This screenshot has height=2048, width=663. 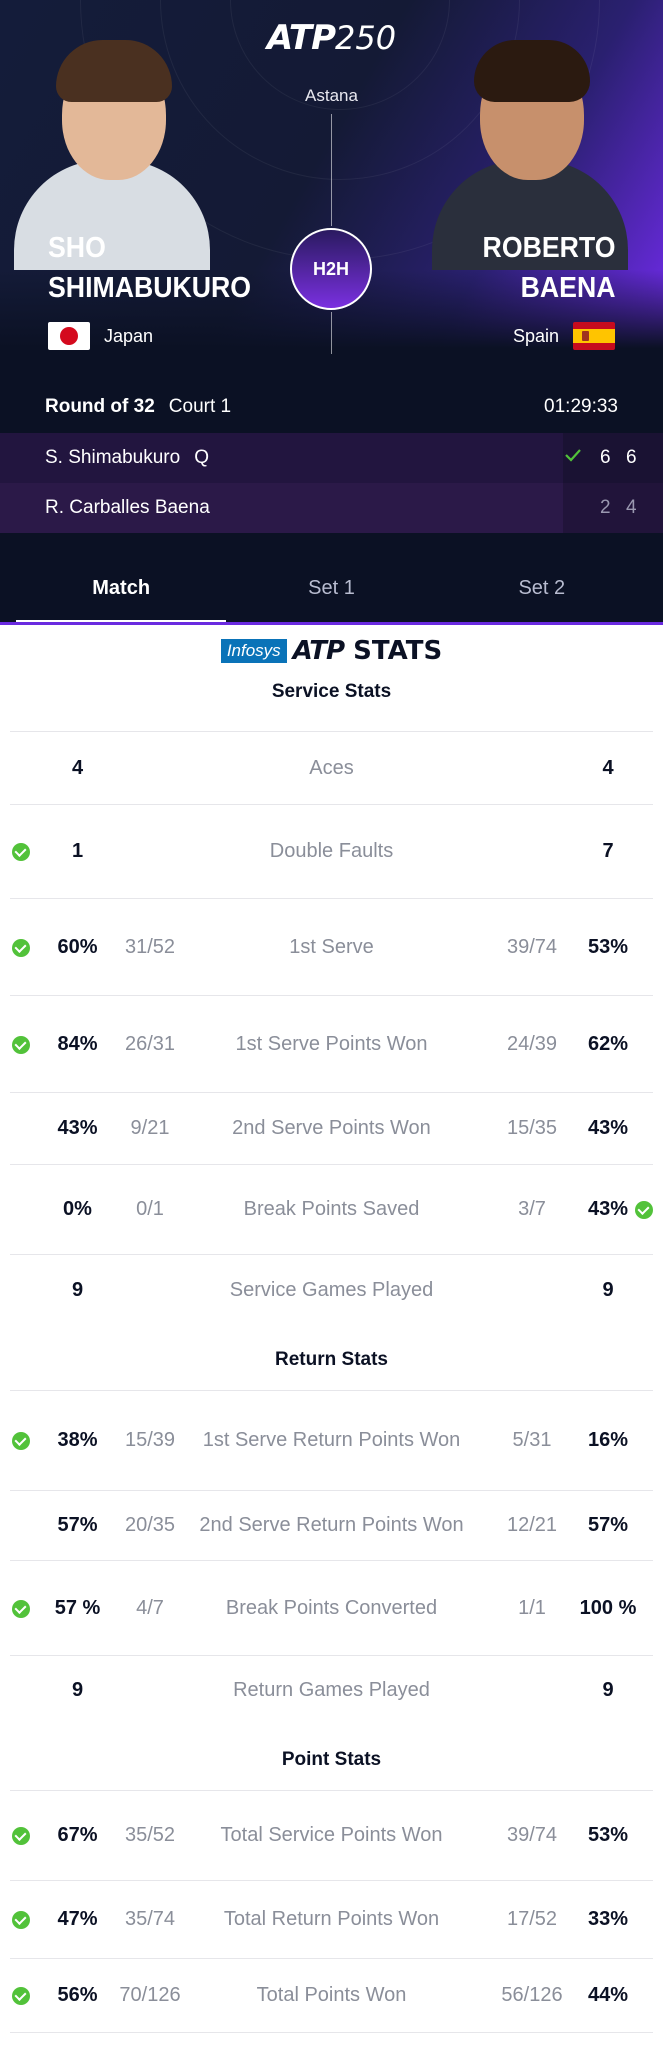 What do you see at coordinates (532, 1209) in the screenshot?
I see `right-fraction: 3/7` at bounding box center [532, 1209].